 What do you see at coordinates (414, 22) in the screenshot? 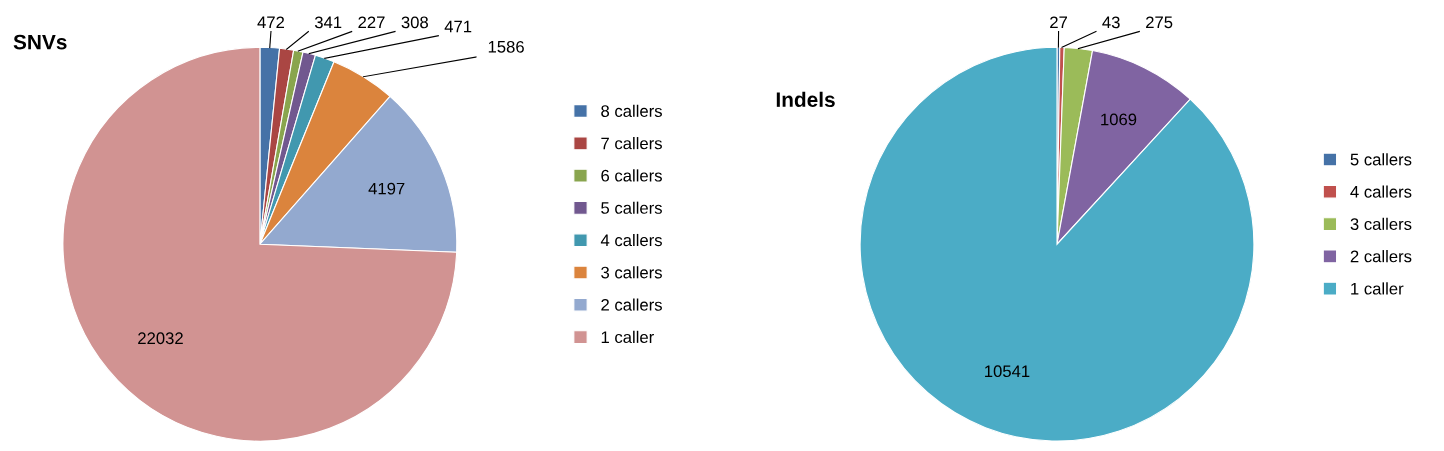
I see `data-label: 308` at bounding box center [414, 22].